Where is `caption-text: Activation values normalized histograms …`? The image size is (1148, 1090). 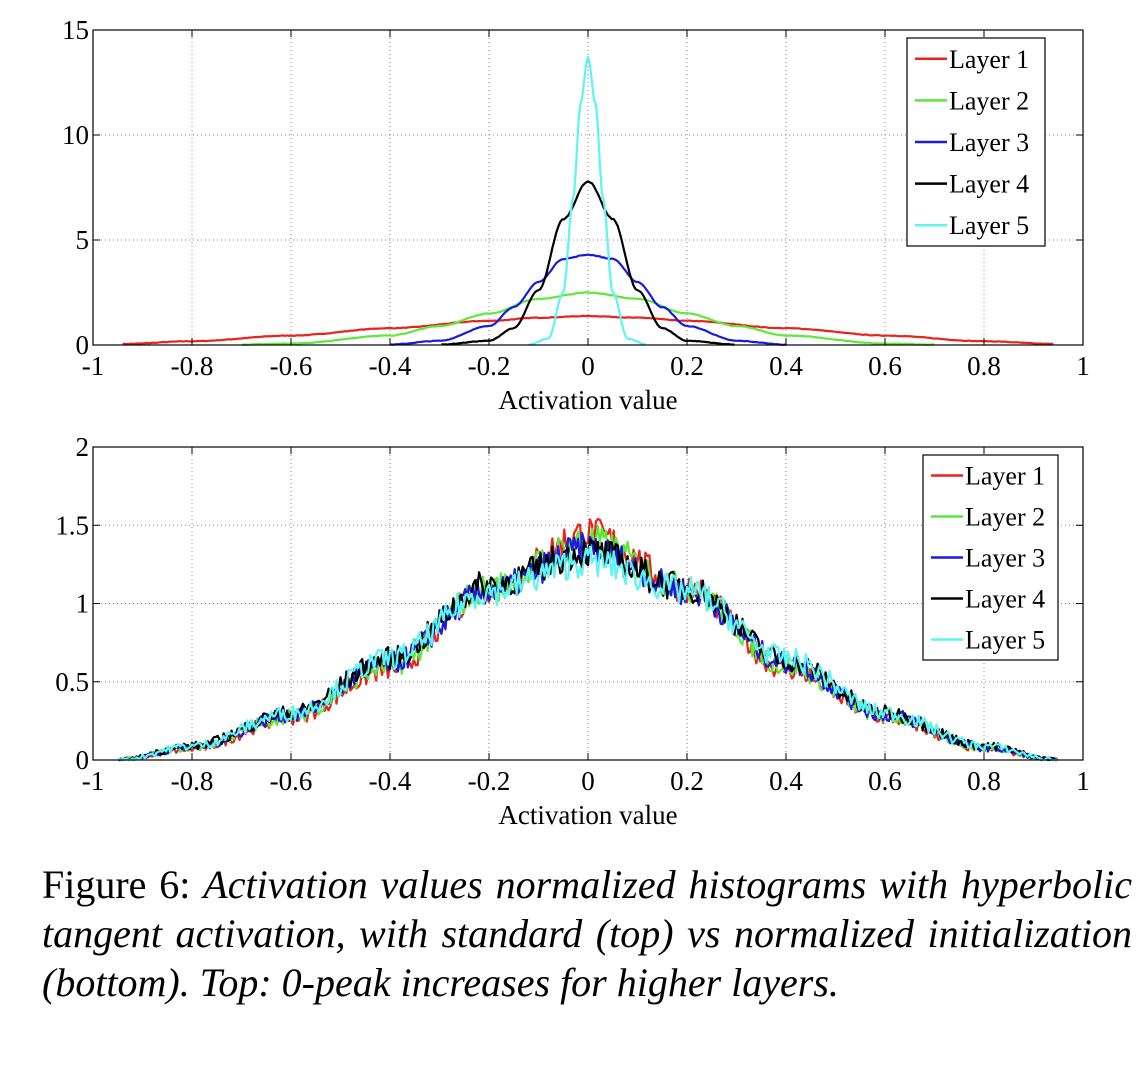
caption-text: Activation values normalized histograms … is located at coordinates (587, 933).